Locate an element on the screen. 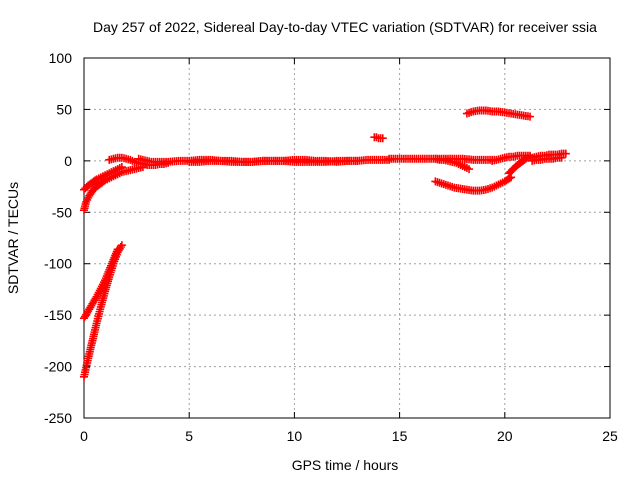  y-tick-label-7: 100 is located at coordinates (61, 58).